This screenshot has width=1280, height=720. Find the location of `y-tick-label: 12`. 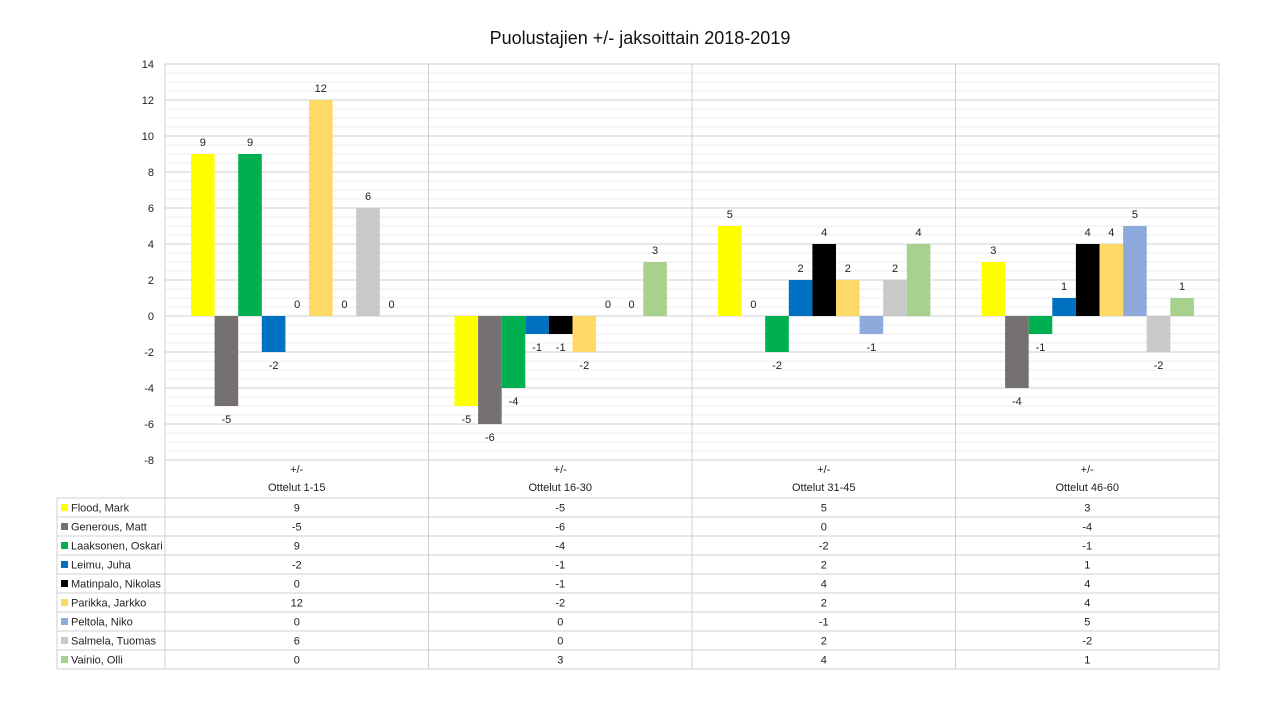

y-tick-label: 12 is located at coordinates (148, 101).